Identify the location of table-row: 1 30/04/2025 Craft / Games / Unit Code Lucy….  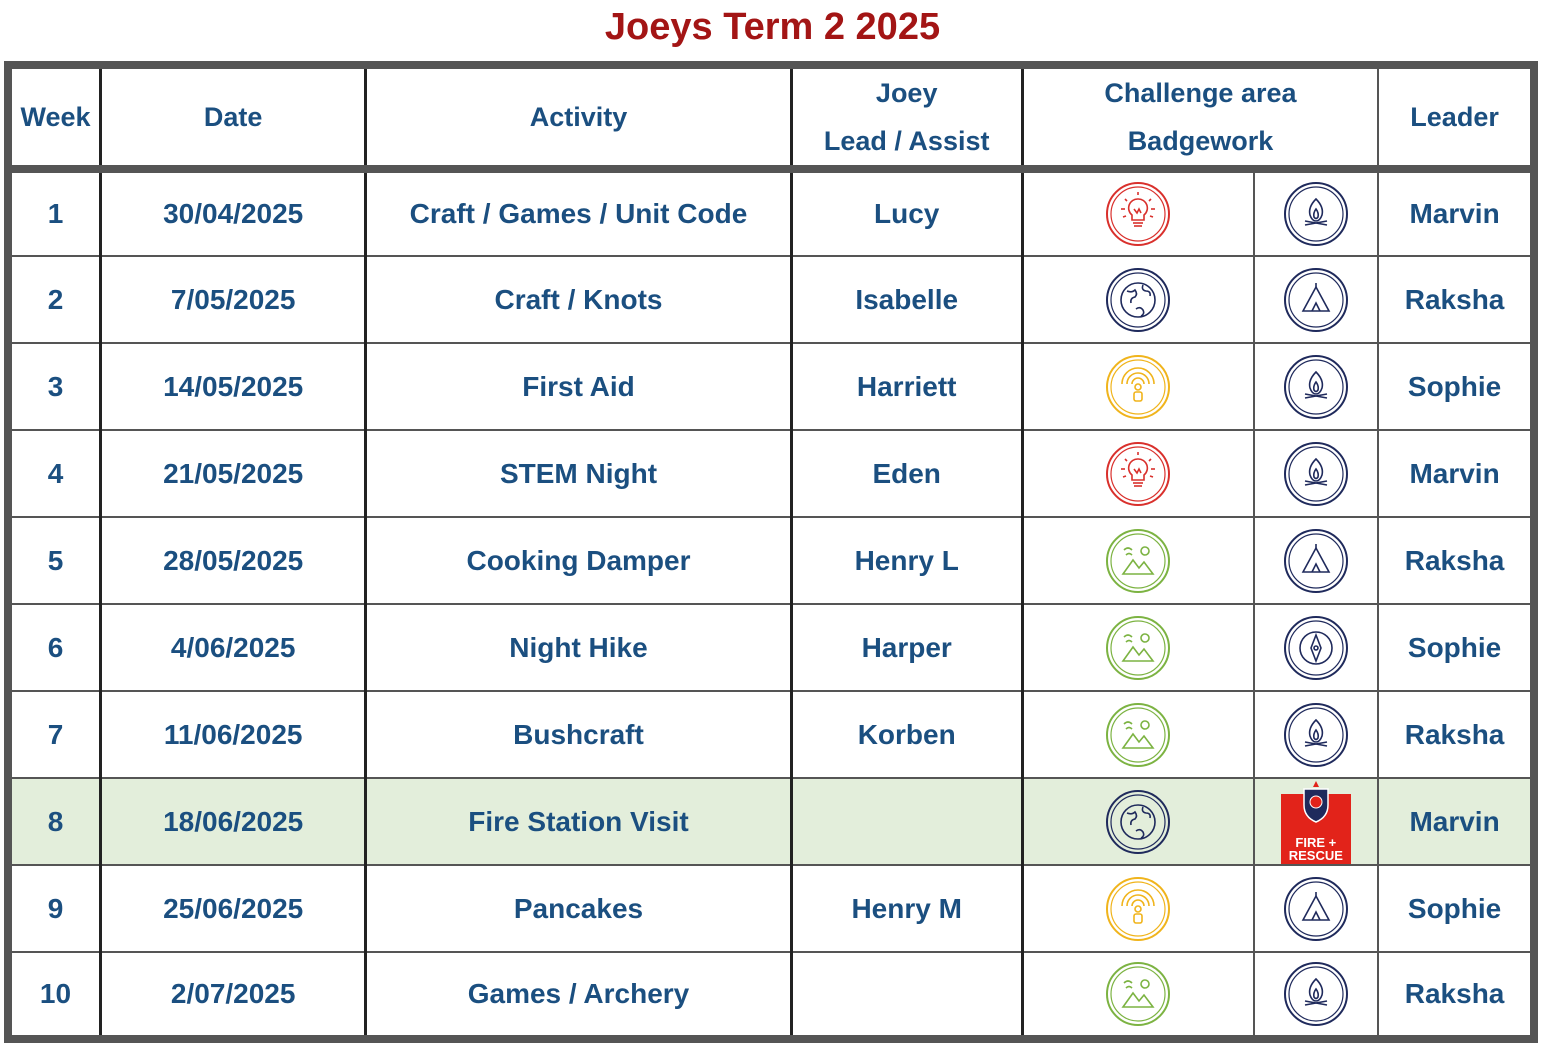
(770, 212).